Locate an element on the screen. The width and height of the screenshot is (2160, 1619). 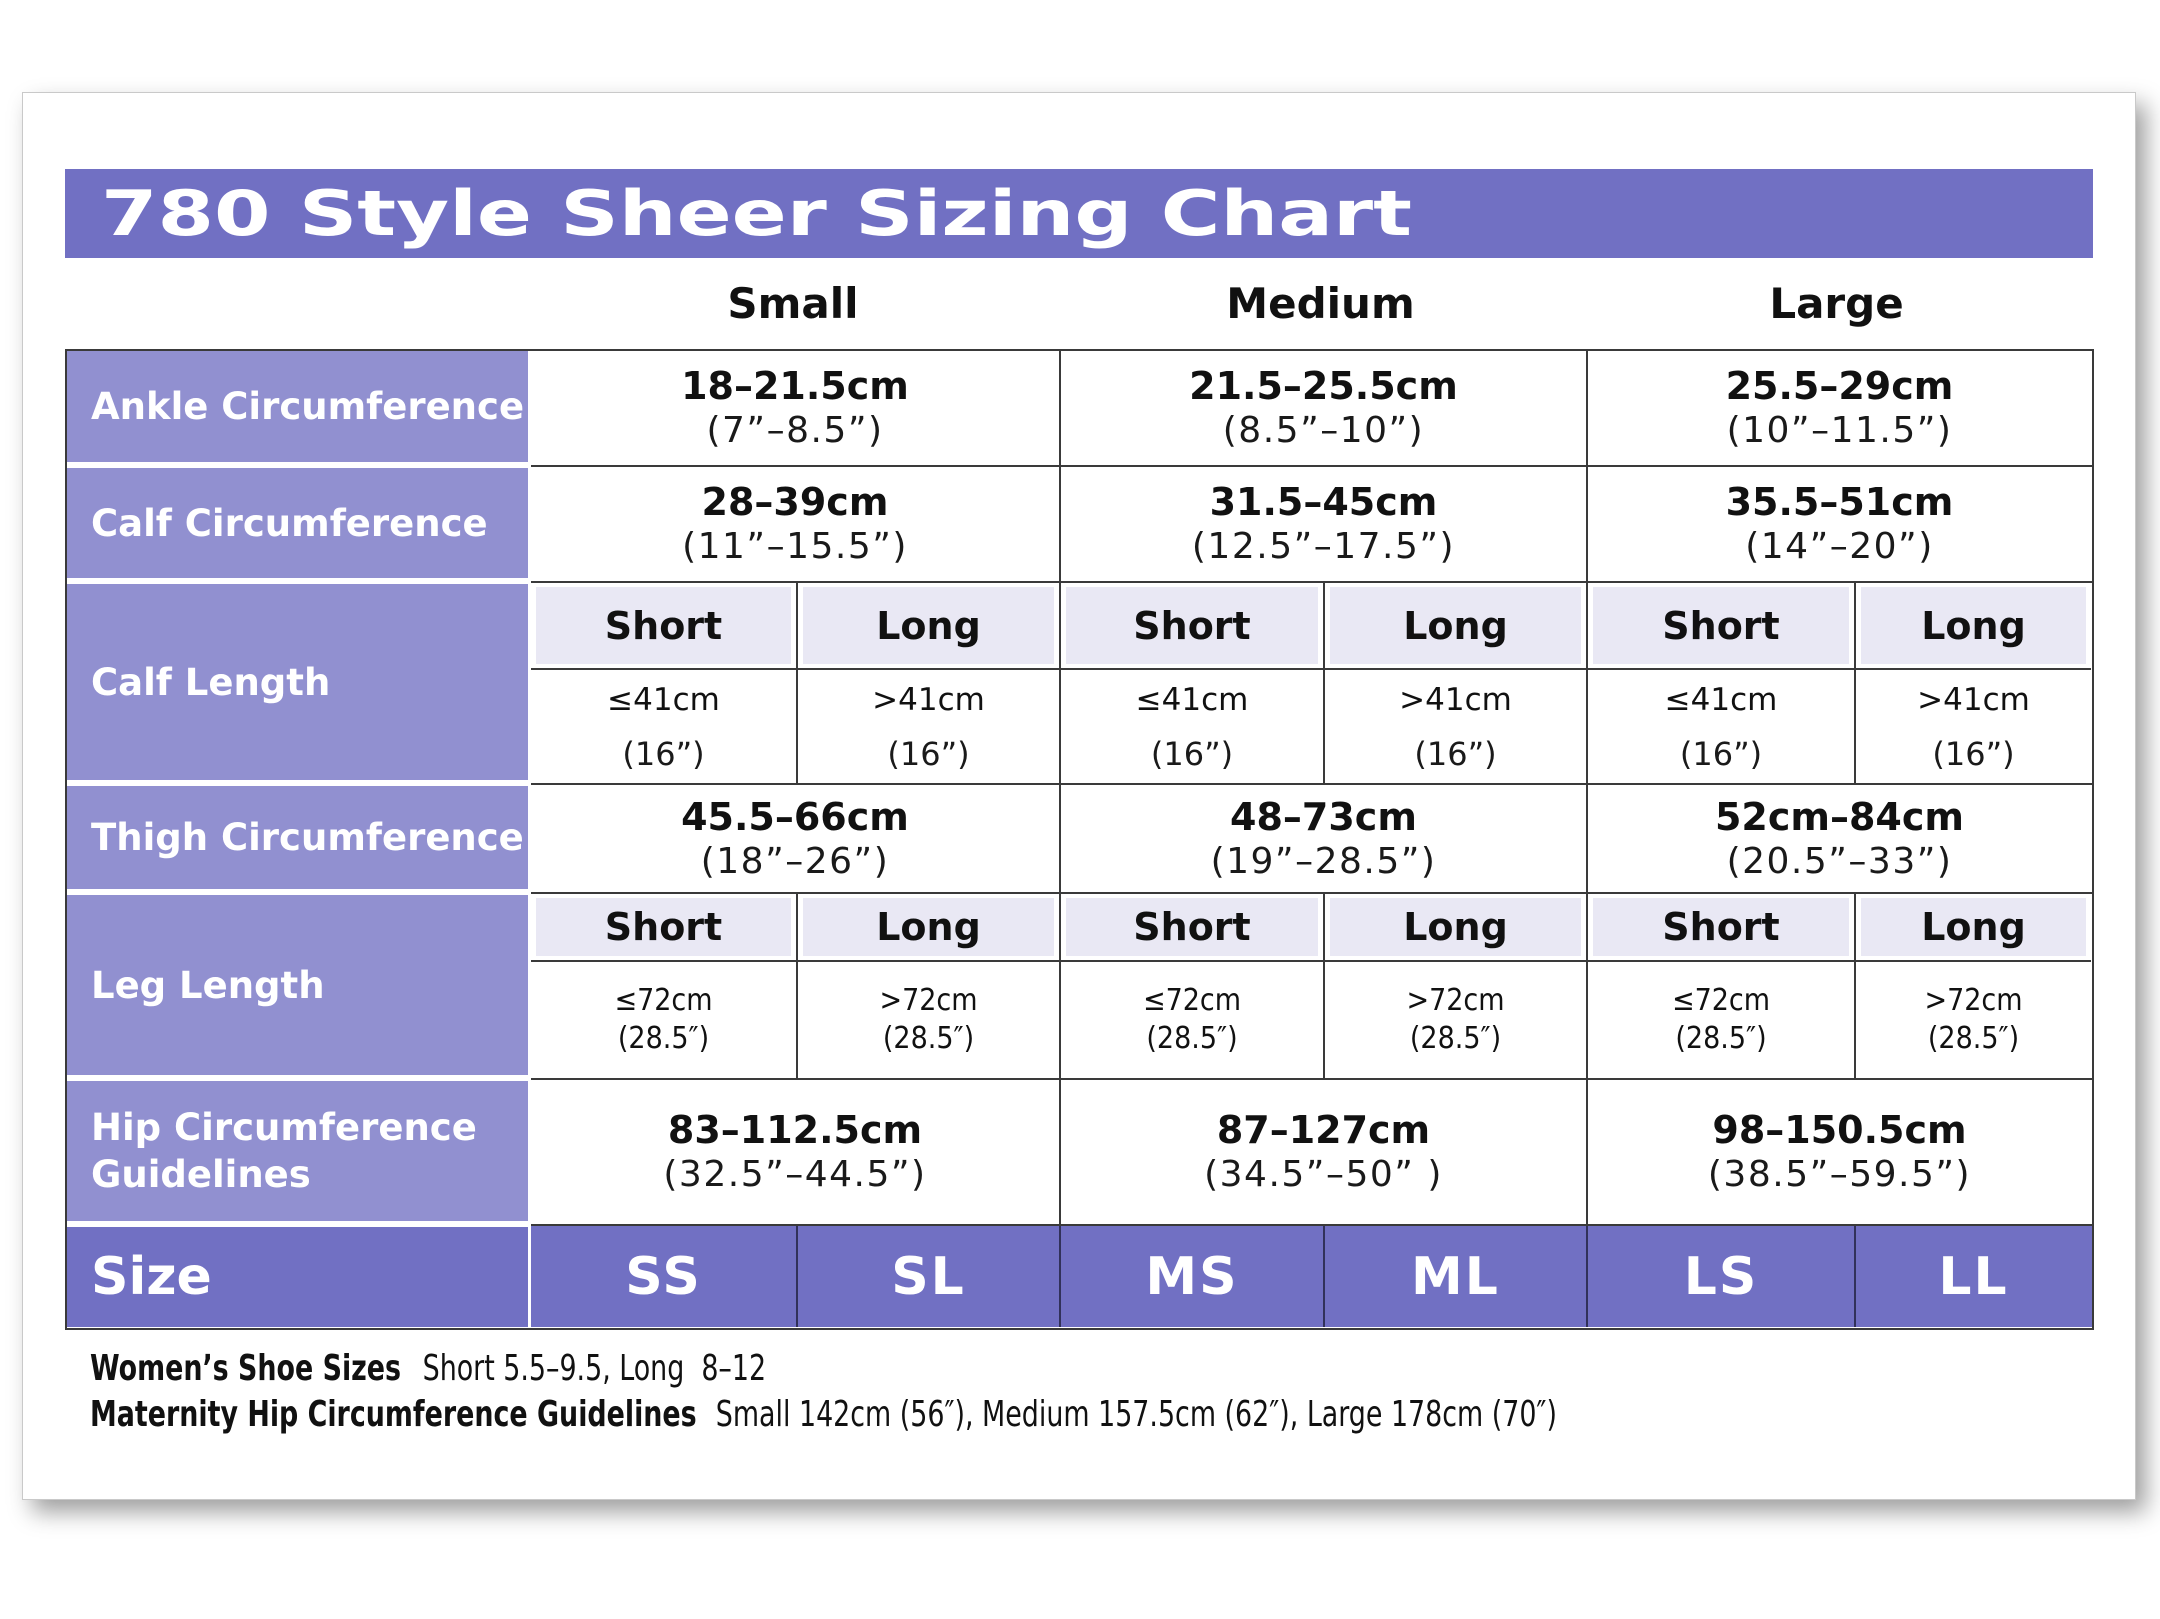
value-inch: (7”–8.5”) is located at coordinates (795, 430).